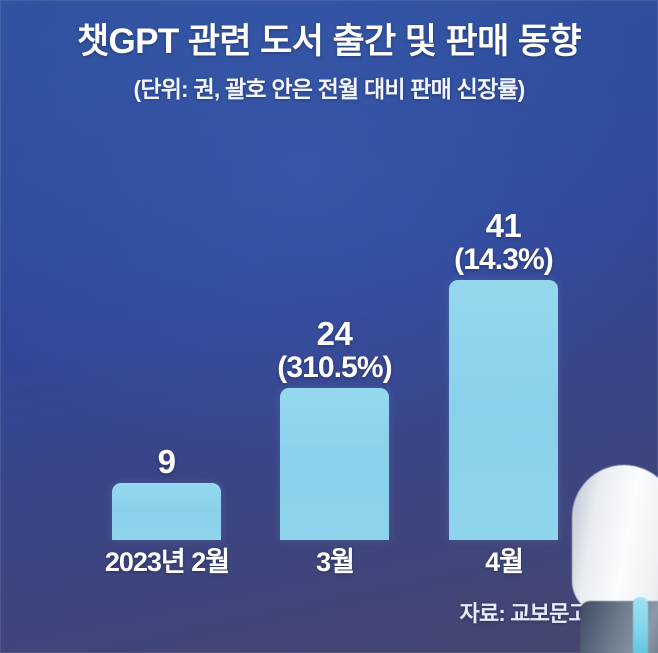 The image size is (658, 653). What do you see at coordinates (503, 225) in the screenshot?
I see `bar-value-apr: 41` at bounding box center [503, 225].